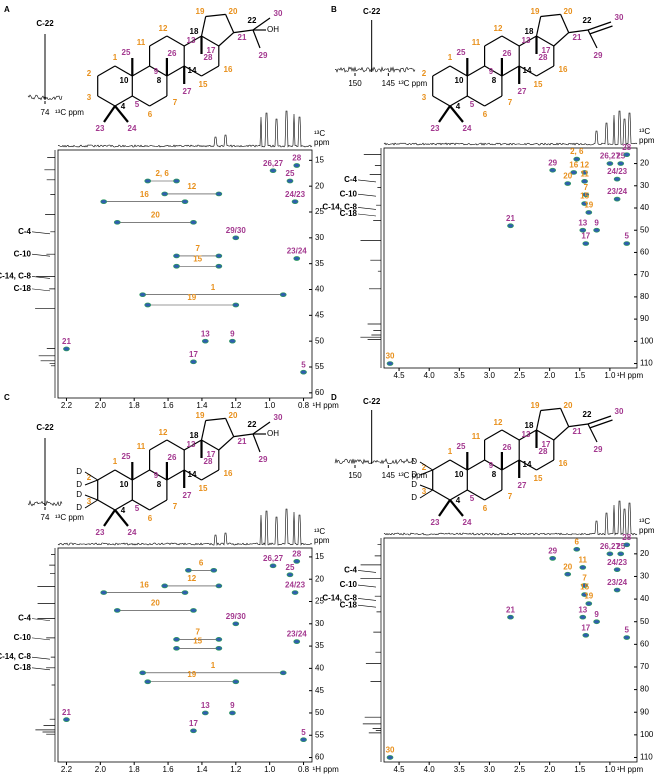  What do you see at coordinates (7, 9) in the screenshot?
I see `panel-letter: A` at bounding box center [7, 9].